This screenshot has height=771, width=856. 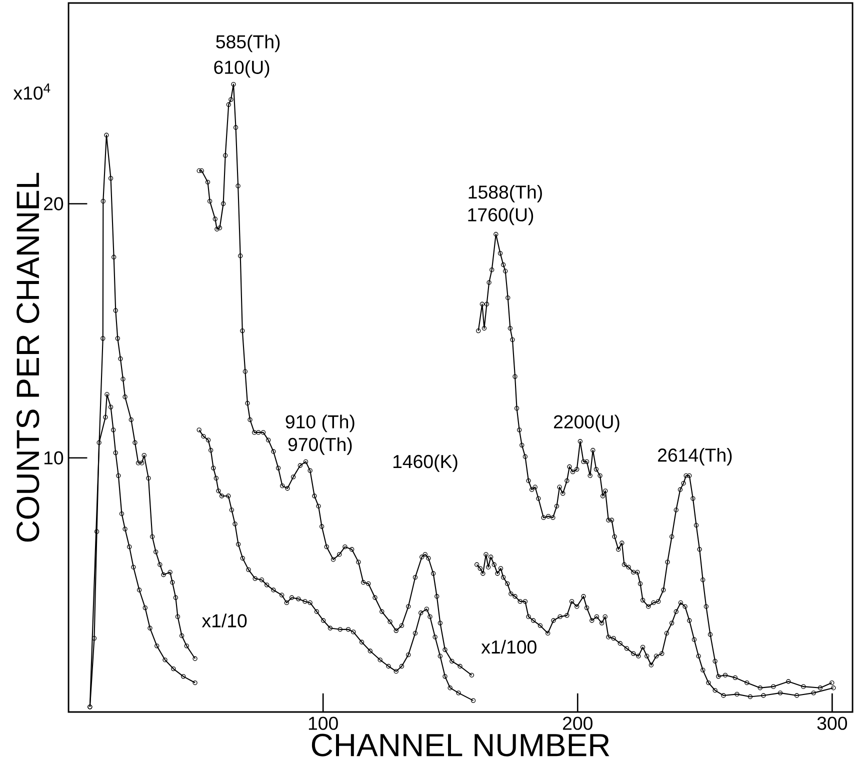 I want to click on annotation: x1/100, so click(x=508, y=647).